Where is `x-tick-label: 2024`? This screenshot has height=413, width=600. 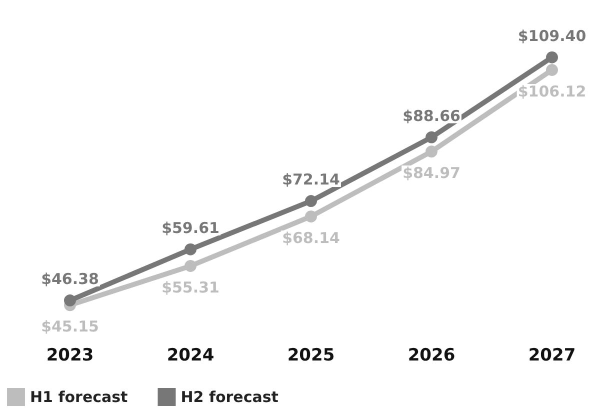 x-tick-label: 2024 is located at coordinates (190, 356).